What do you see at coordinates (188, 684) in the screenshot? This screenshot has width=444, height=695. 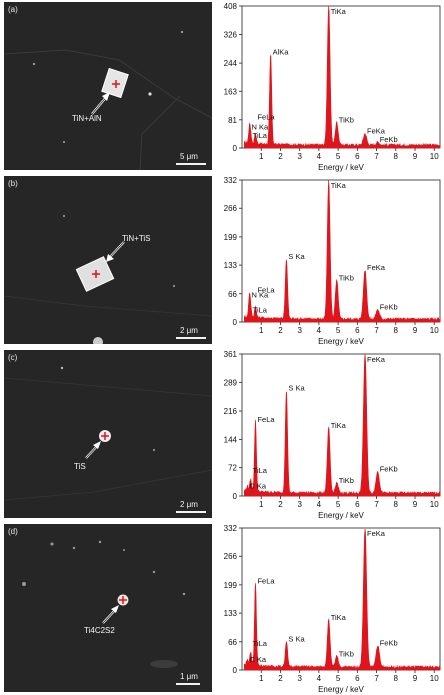 I see `scale-bar-d` at bounding box center [188, 684].